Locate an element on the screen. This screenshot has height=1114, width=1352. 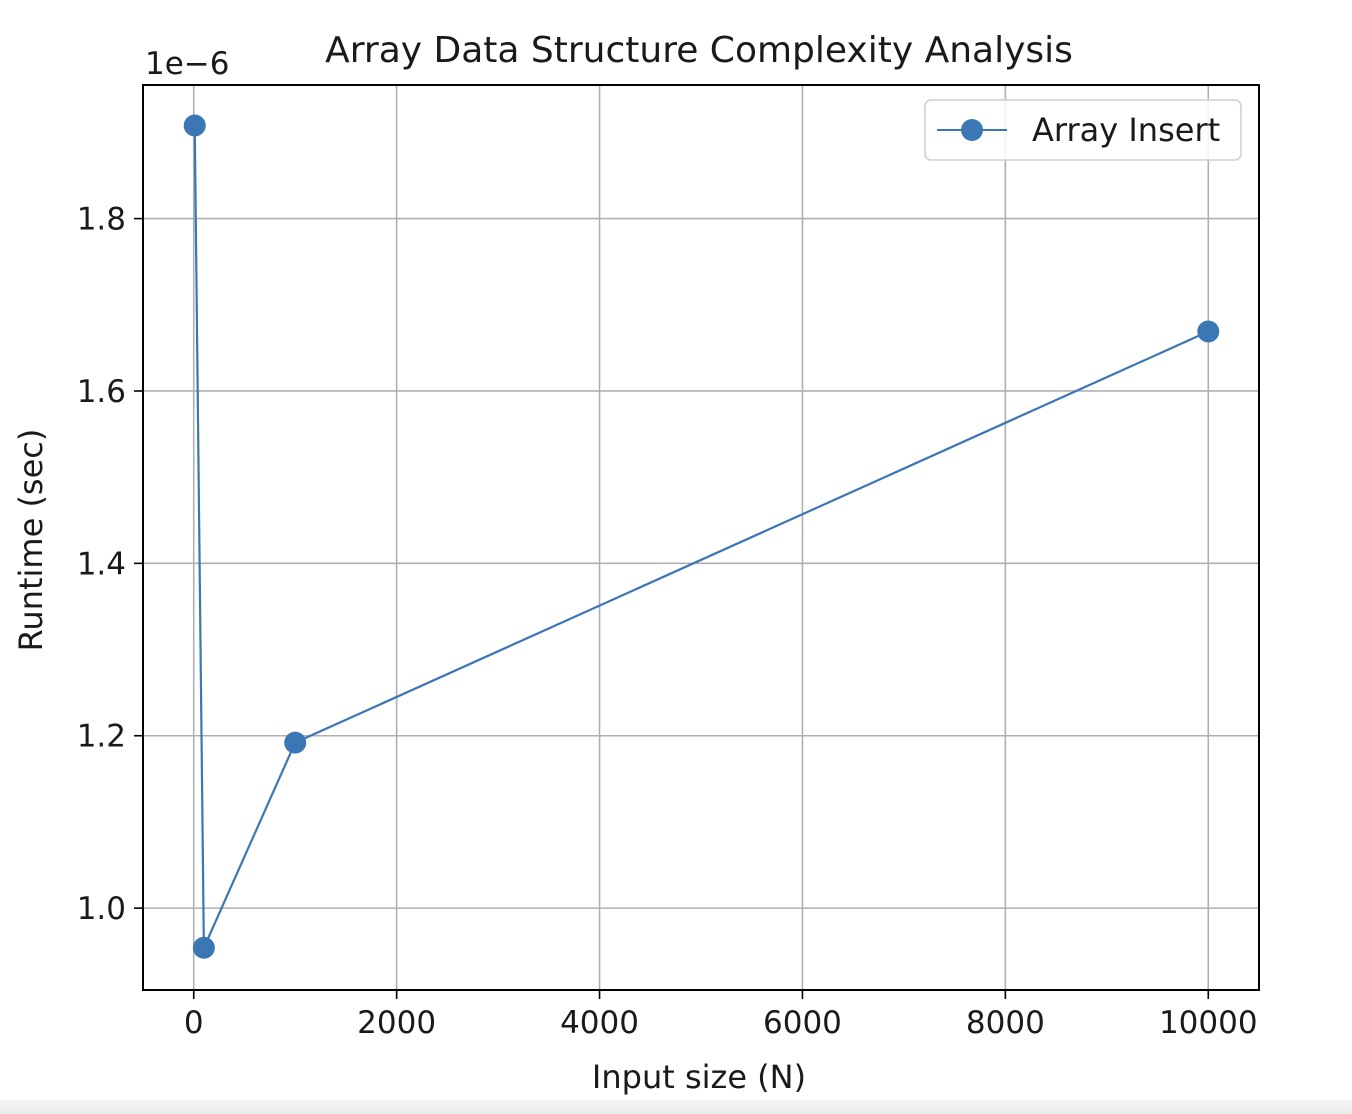
legend-label: Array Insert is located at coordinates (1126, 130).